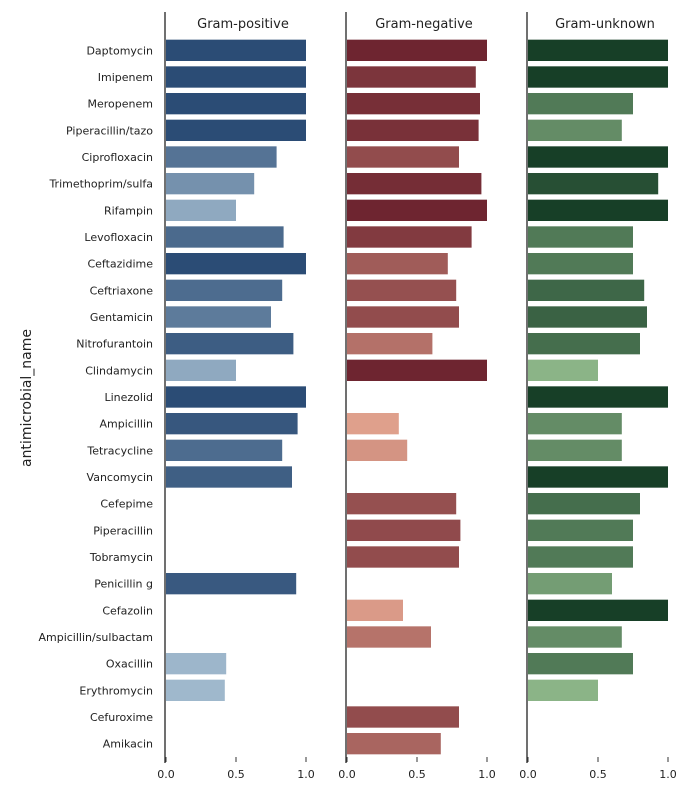  I want to click on x-tick-label-gram-positive-0: 0.0, so click(166, 774).